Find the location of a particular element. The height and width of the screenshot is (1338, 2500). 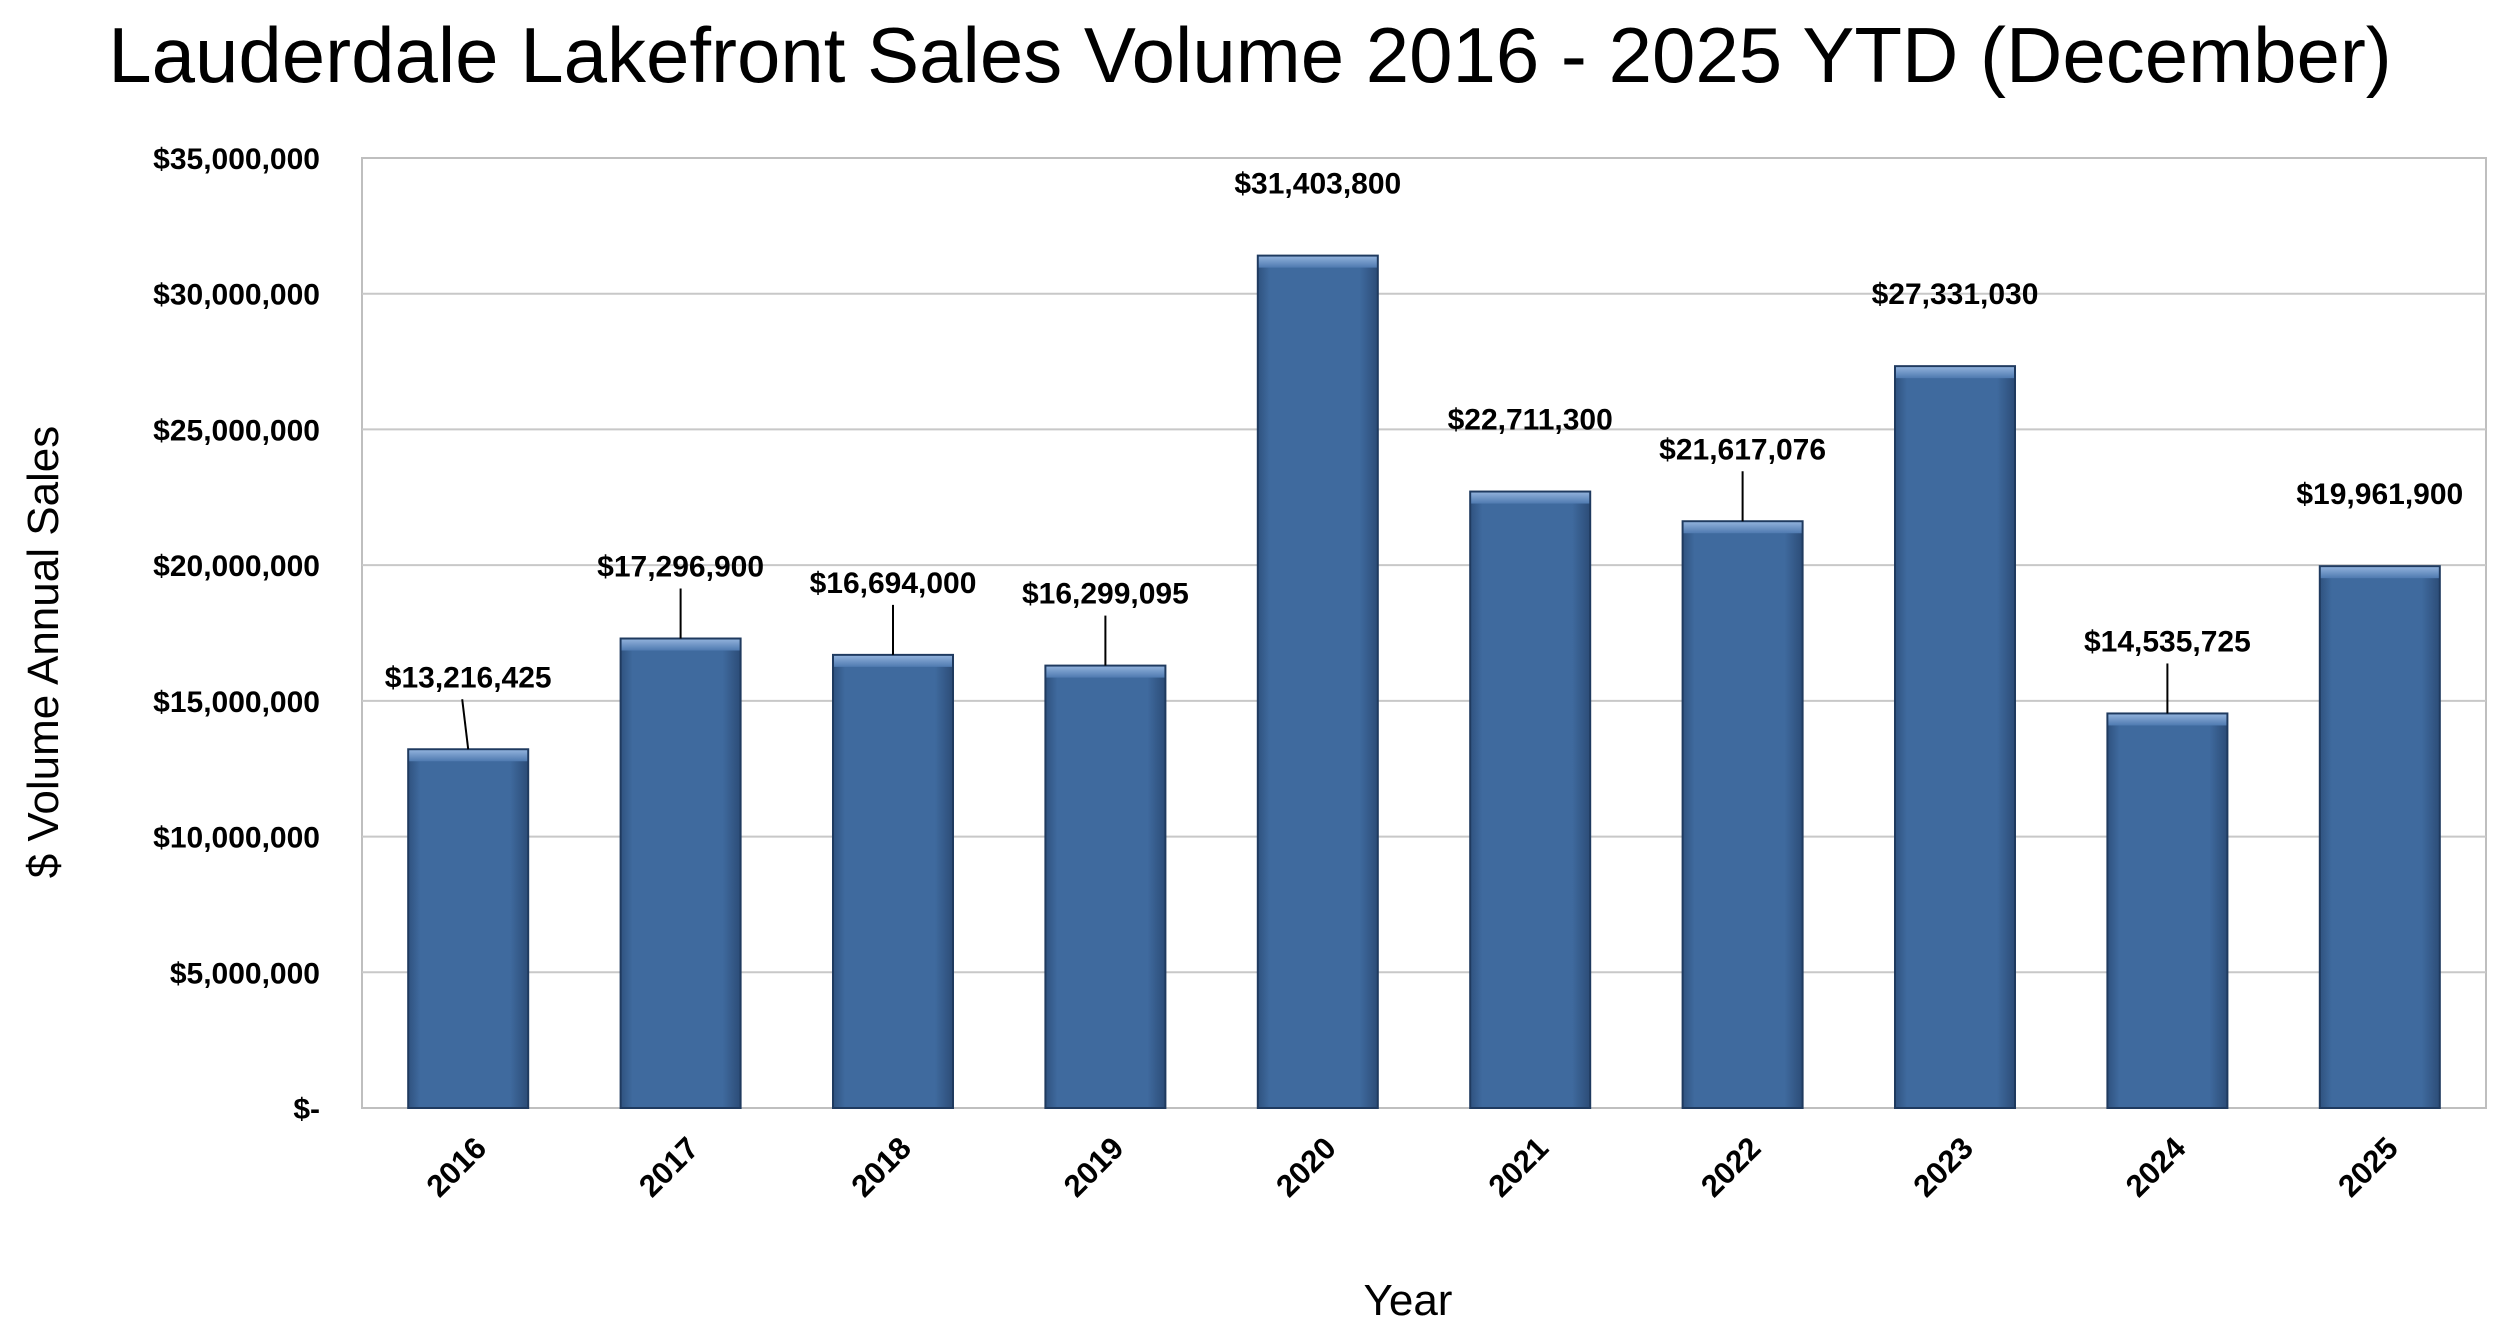

x-axis-title: Year is located at coordinates (1408, 1300).